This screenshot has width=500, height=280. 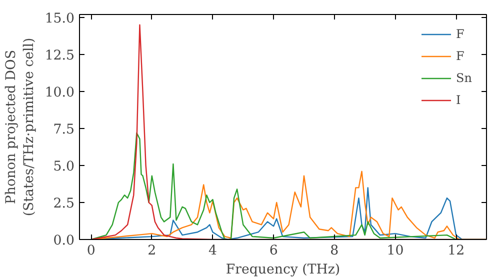 What do you see at coordinates (152, 251) in the screenshot?
I see `x-tick-label: 2` at bounding box center [152, 251].